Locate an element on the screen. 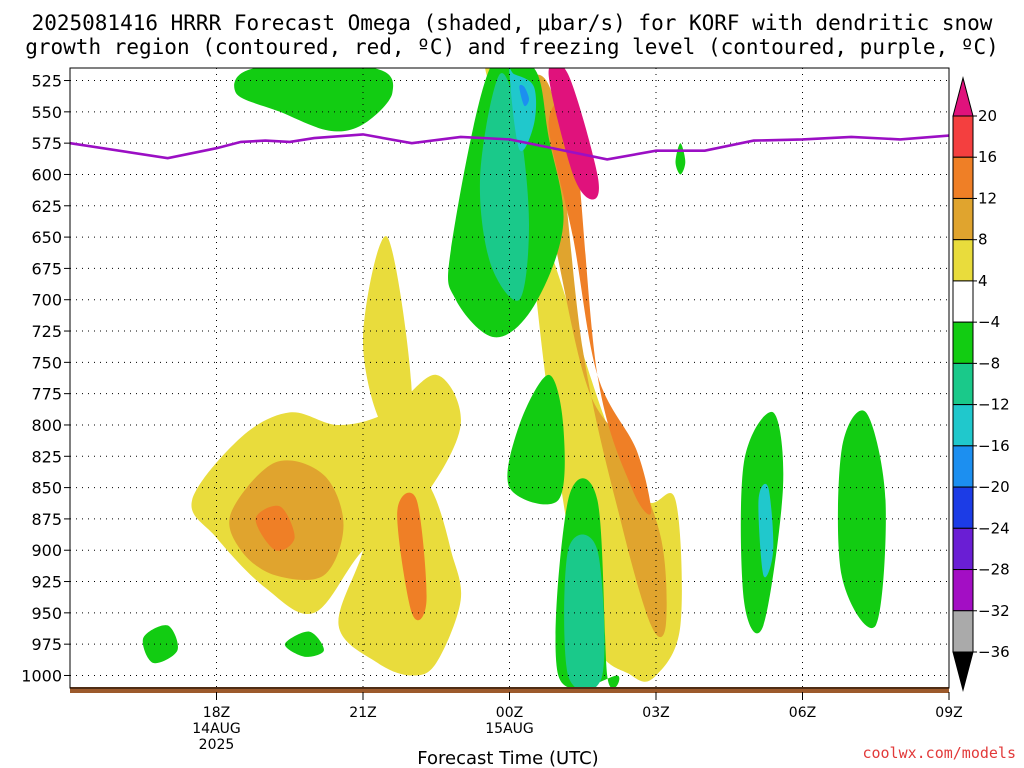  colorbar-bottom-triangle is located at coordinates (963, 671).